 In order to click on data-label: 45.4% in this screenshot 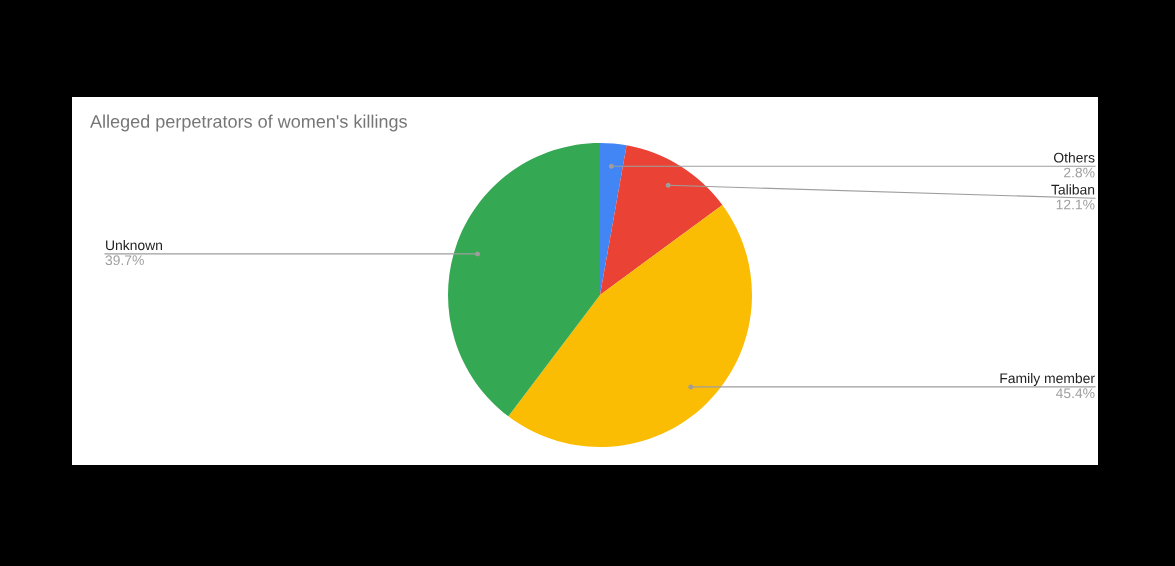, I will do `click(1075, 393)`.